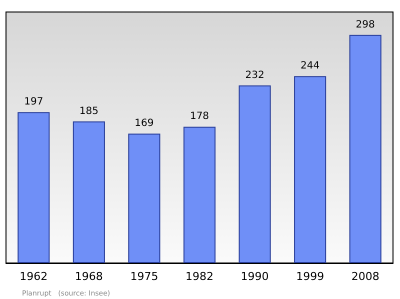 The width and height of the screenshot is (400, 299). Describe the element at coordinates (365, 276) in the screenshot. I see `x-tick-label: 2008` at that location.